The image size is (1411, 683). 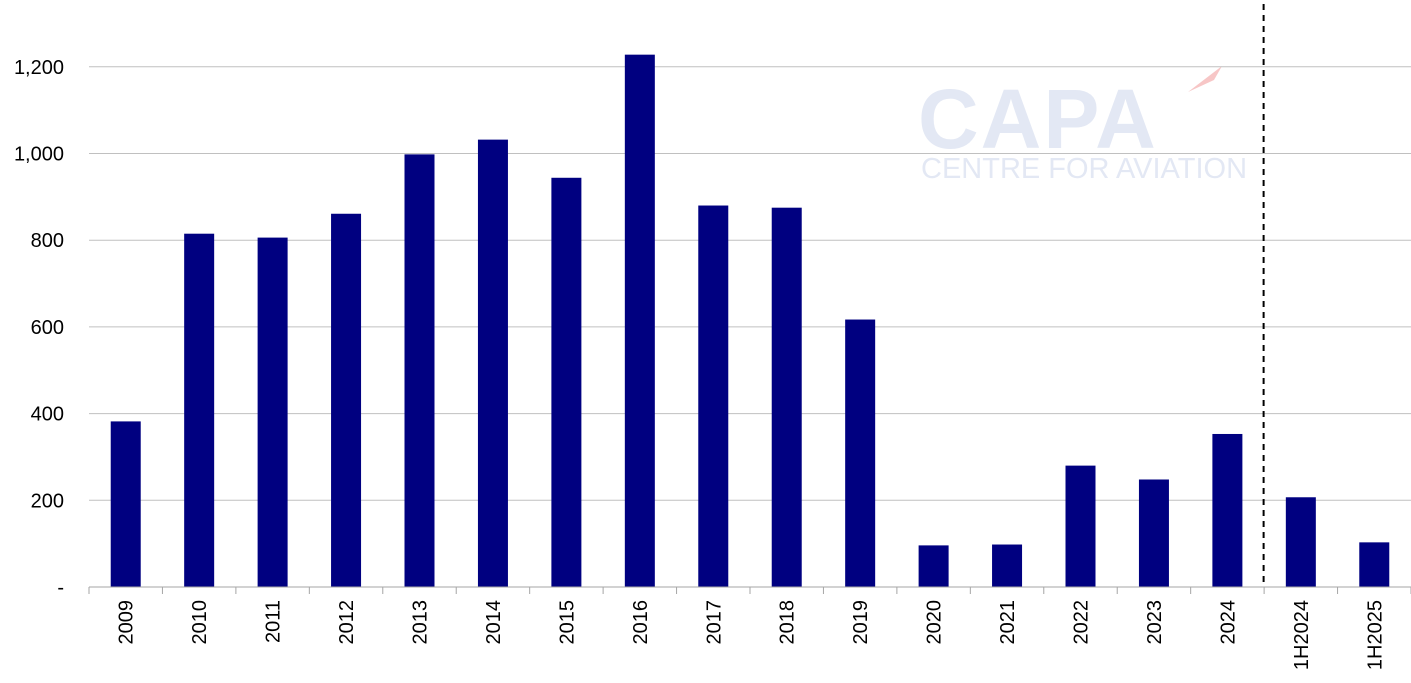 I want to click on watermark-sub-text: CENTRE FOR AVIATION, so click(x=1084, y=169).